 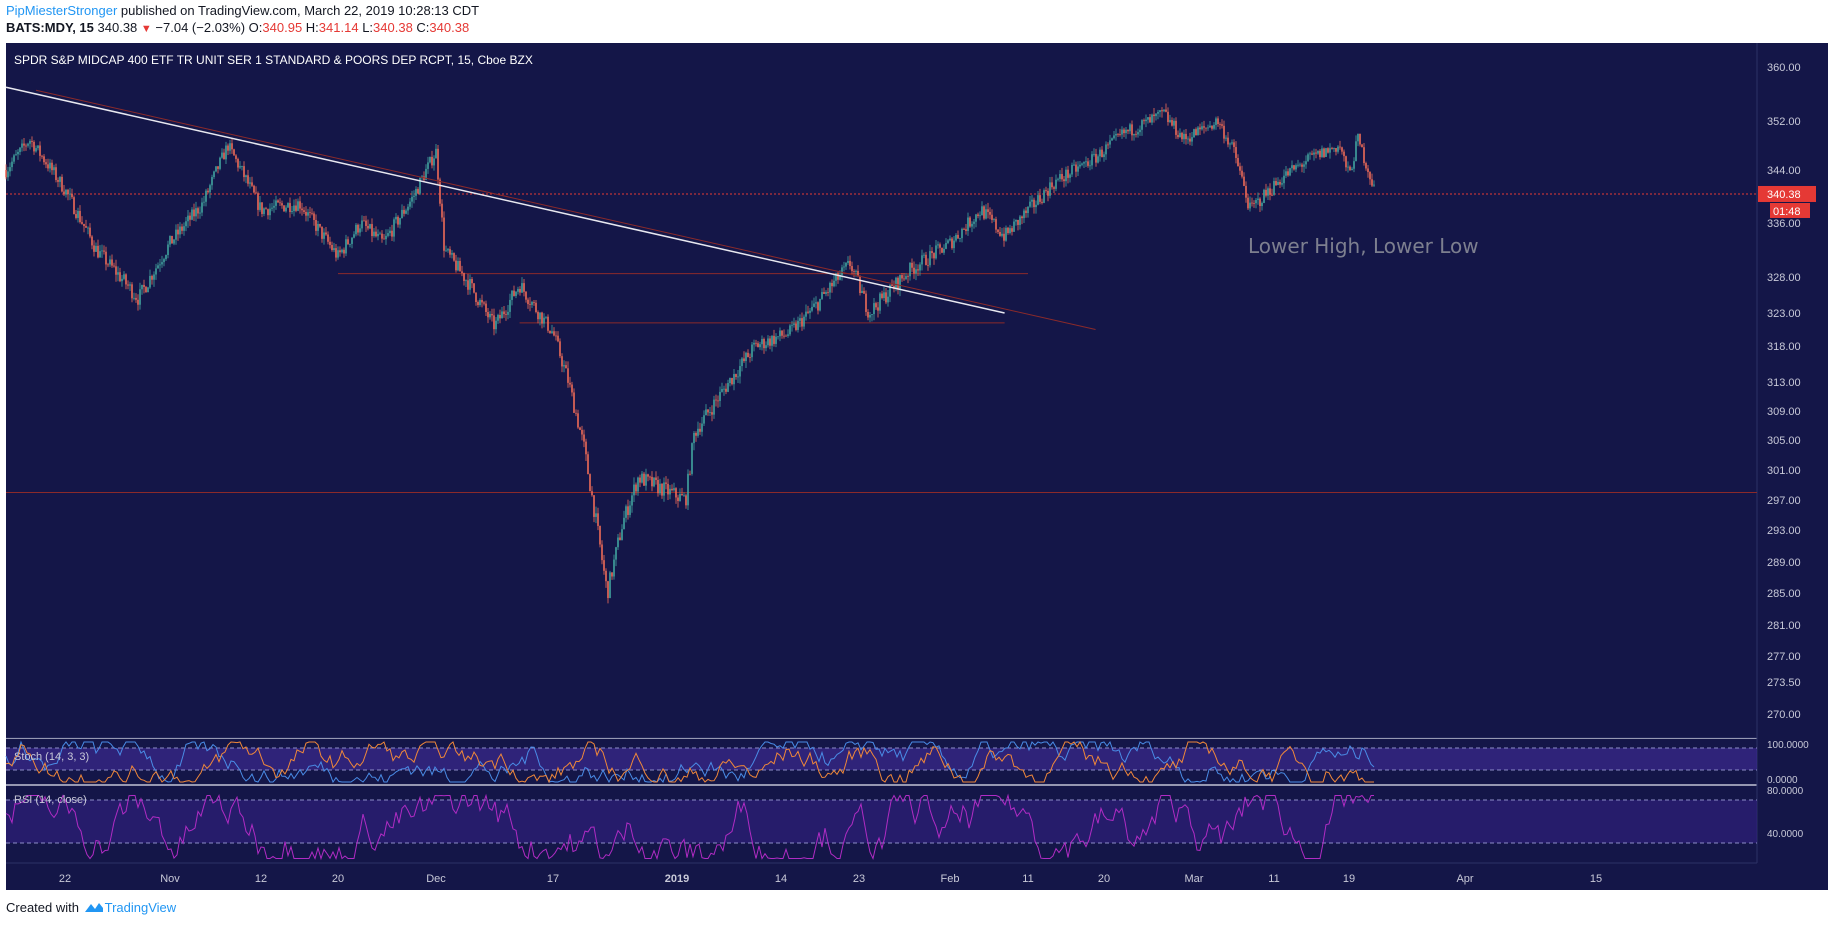 I want to click on y-tick-label: 285.00, so click(x=1784, y=594).